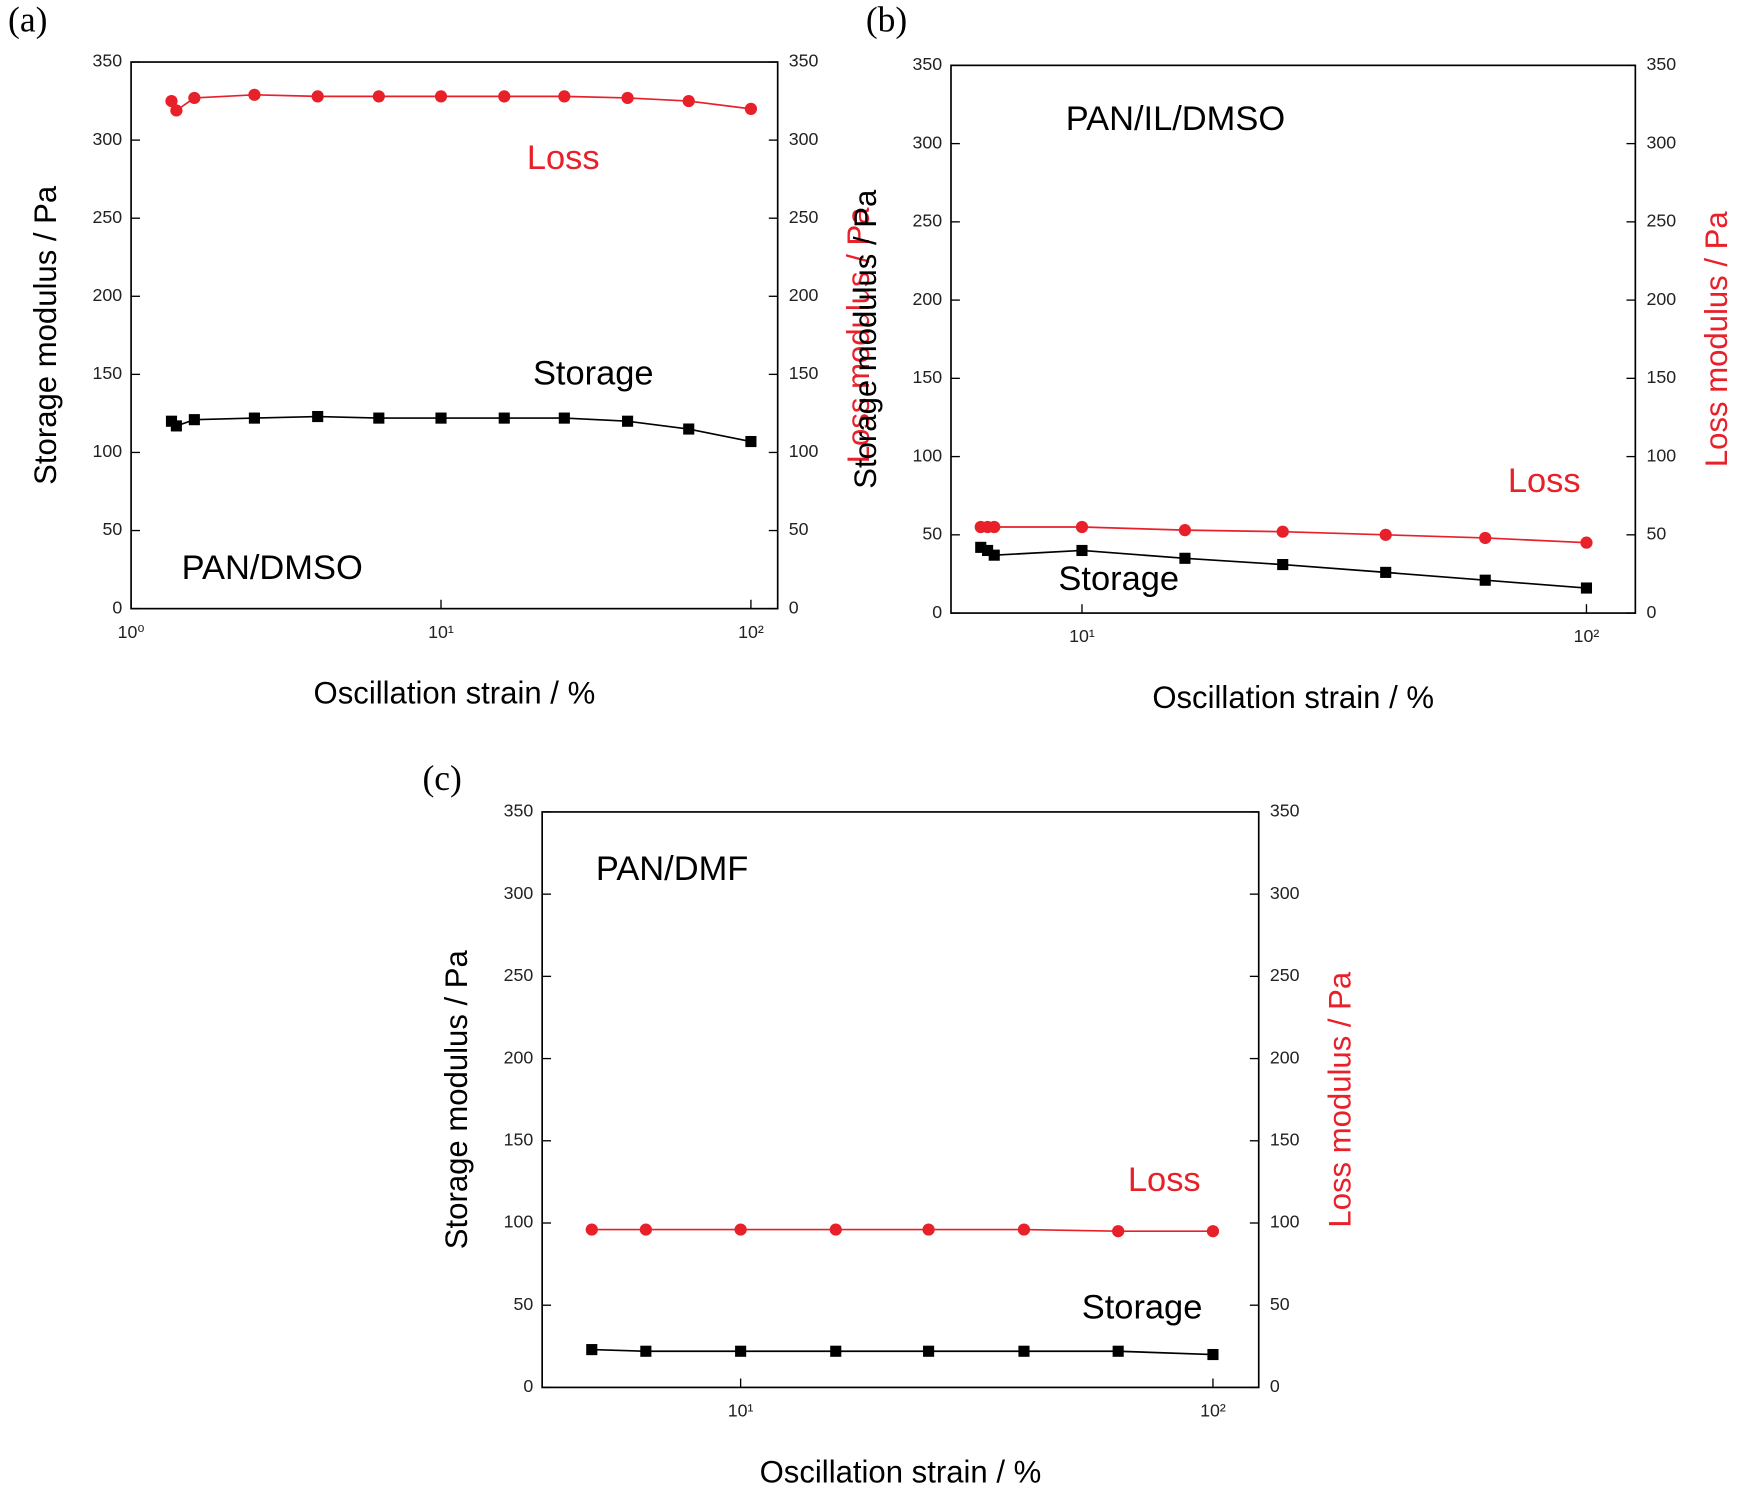 This screenshot has width=1742, height=1485. I want to click on panel-label: (a), so click(27, 19).